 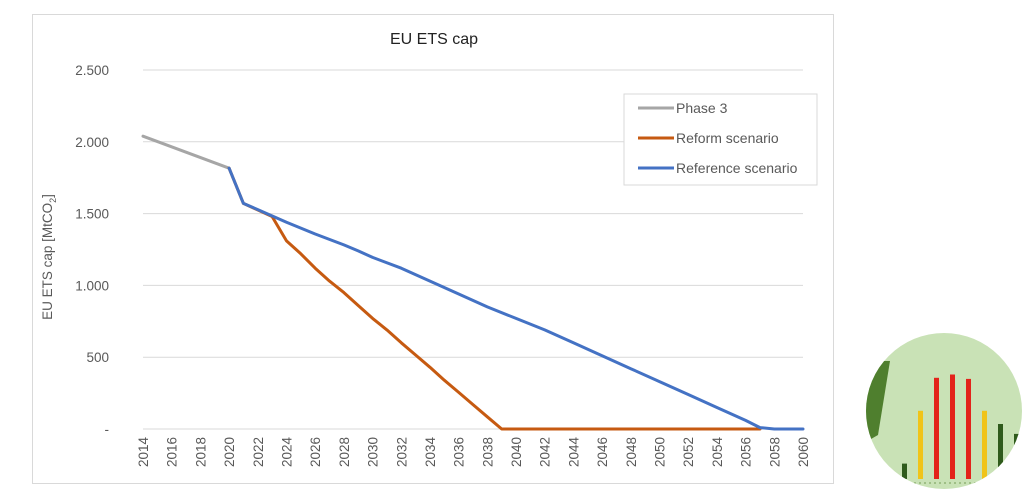 I want to click on y-tick-label: 500, so click(x=97, y=357).